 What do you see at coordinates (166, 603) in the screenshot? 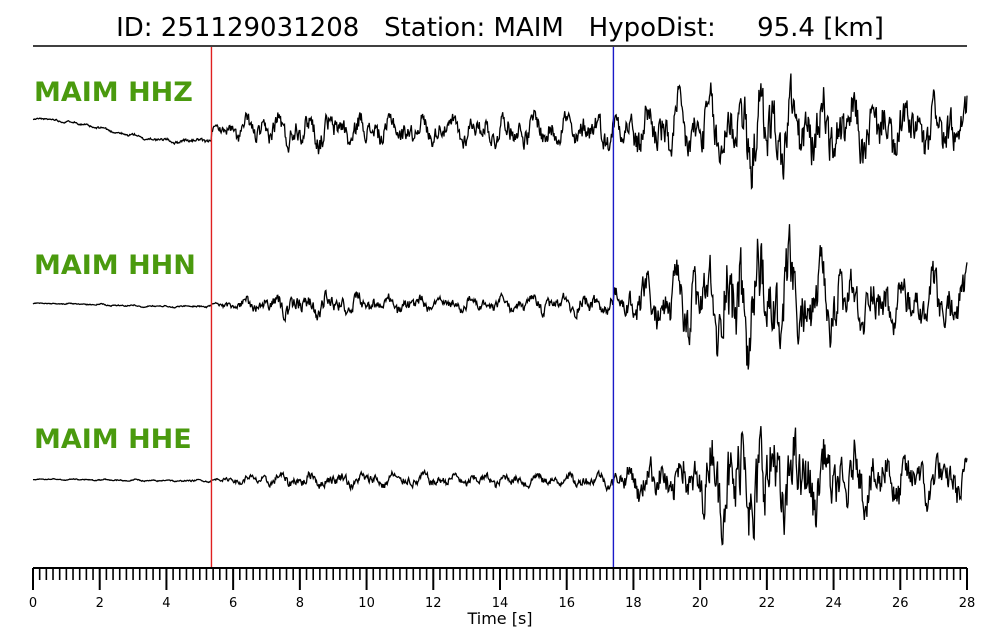
I see `x-tick-label: 4` at bounding box center [166, 603].